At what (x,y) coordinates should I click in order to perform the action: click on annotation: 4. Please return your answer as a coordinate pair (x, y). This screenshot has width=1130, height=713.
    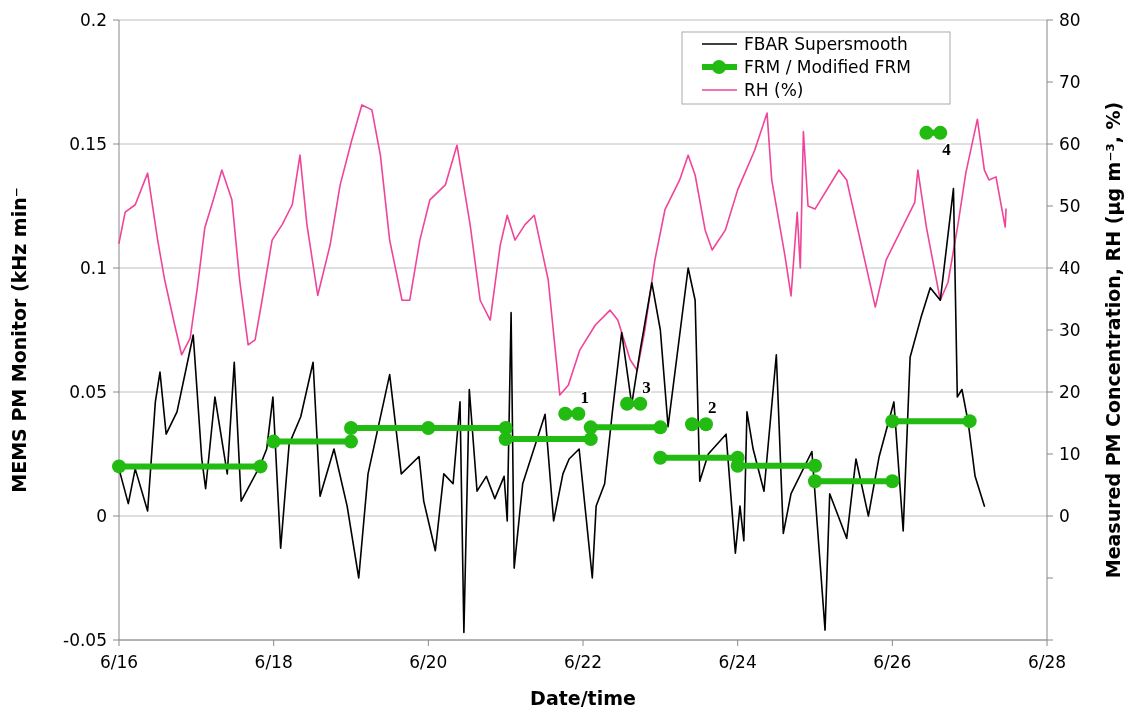
    Looking at the image, I should click on (947, 149).